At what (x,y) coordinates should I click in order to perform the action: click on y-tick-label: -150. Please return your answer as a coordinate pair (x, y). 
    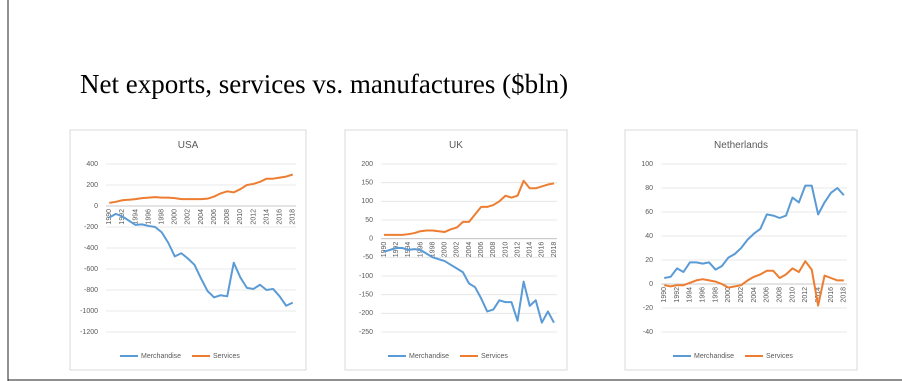
    Looking at the image, I should click on (366, 295).